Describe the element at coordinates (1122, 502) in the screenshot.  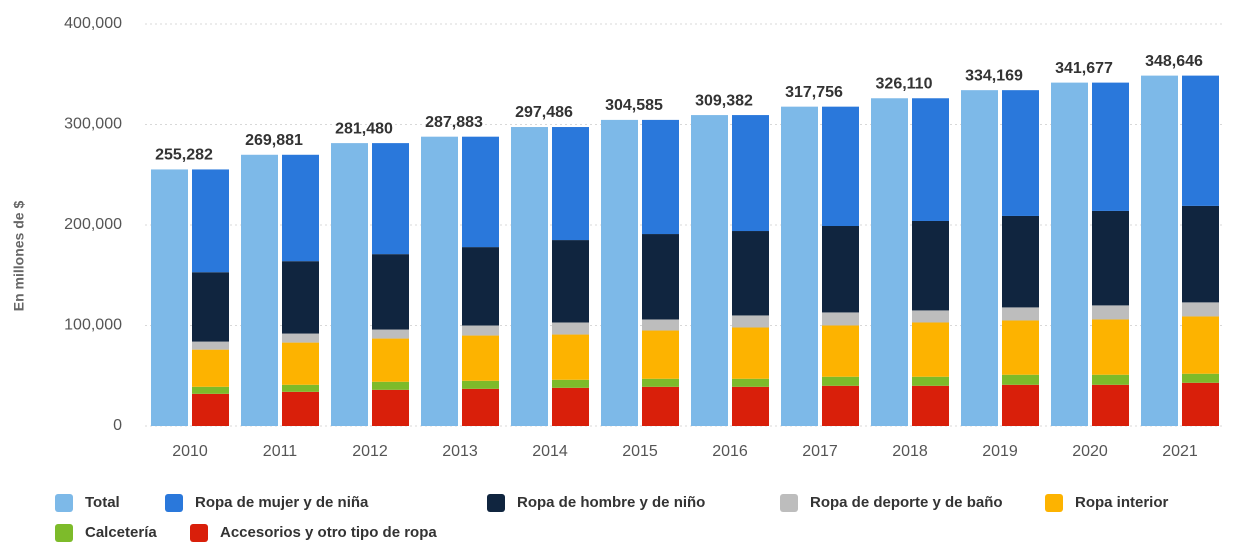
I see `legend-label: Ropa interior` at that location.